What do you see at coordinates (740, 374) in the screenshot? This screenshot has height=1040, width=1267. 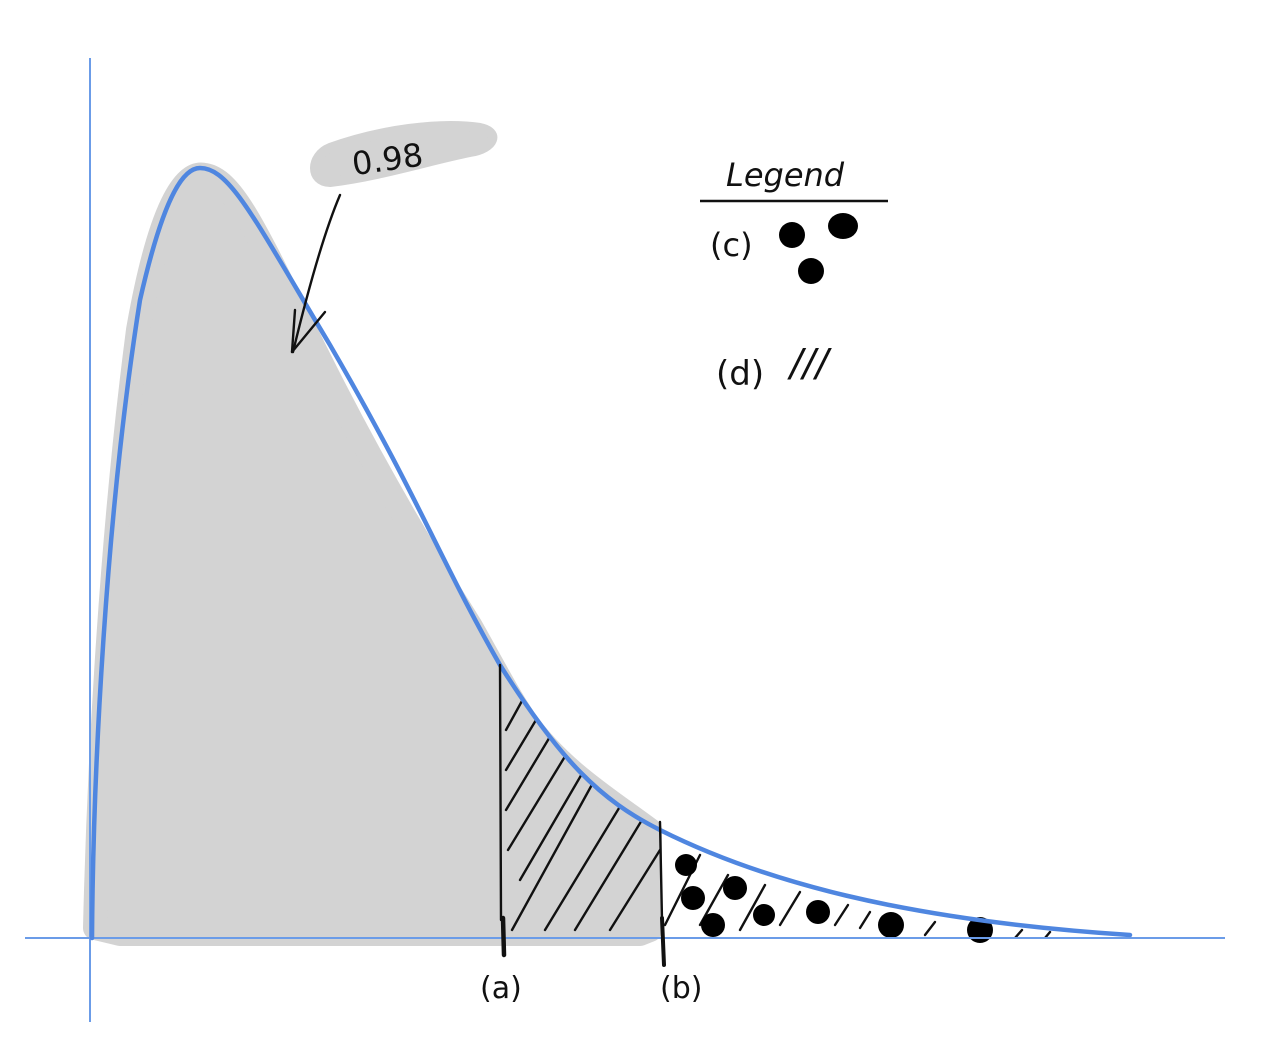 I see `legend-item-d-label: (d)` at bounding box center [740, 374].